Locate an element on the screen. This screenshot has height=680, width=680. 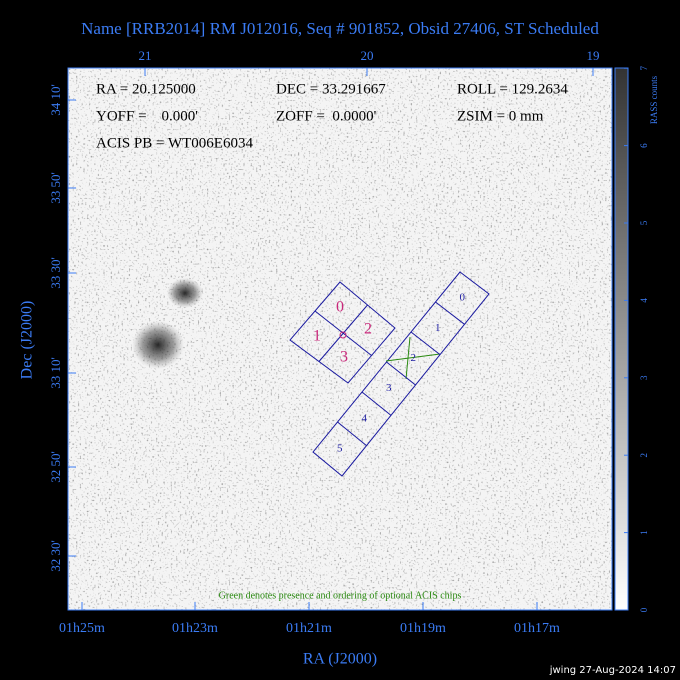
info-text: ZOFF = 0.0000' is located at coordinates (326, 116).